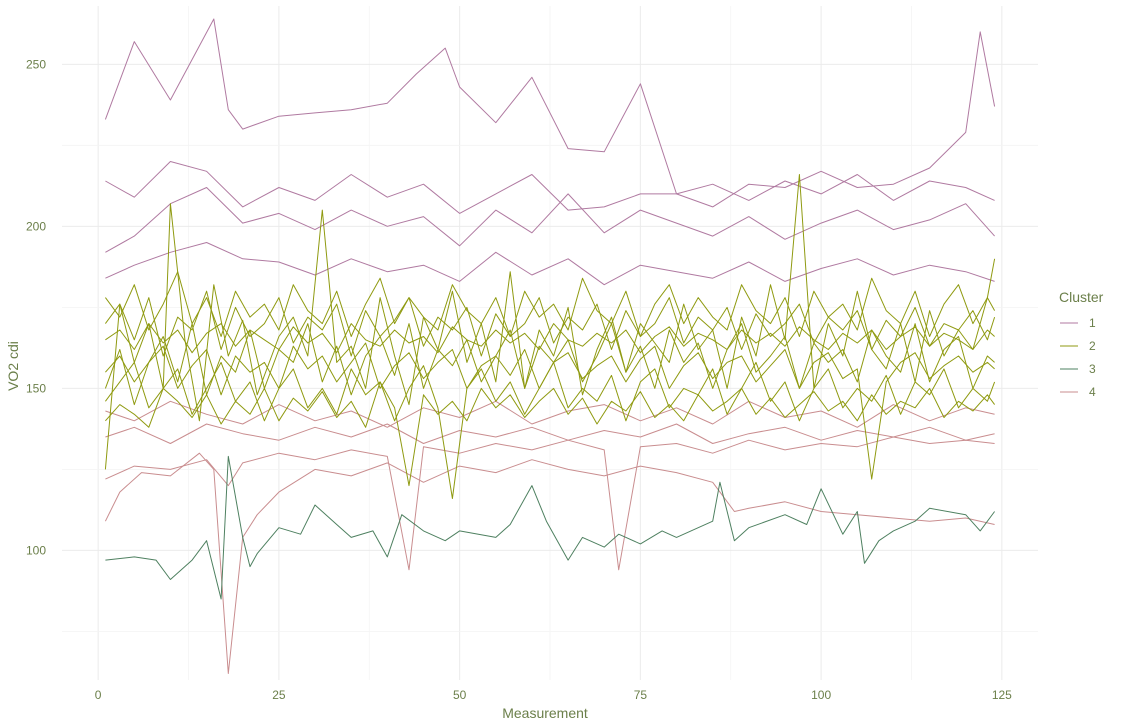  Describe the element at coordinates (13, 366) in the screenshot. I see `y-axis-title: VO2 cdi` at that location.